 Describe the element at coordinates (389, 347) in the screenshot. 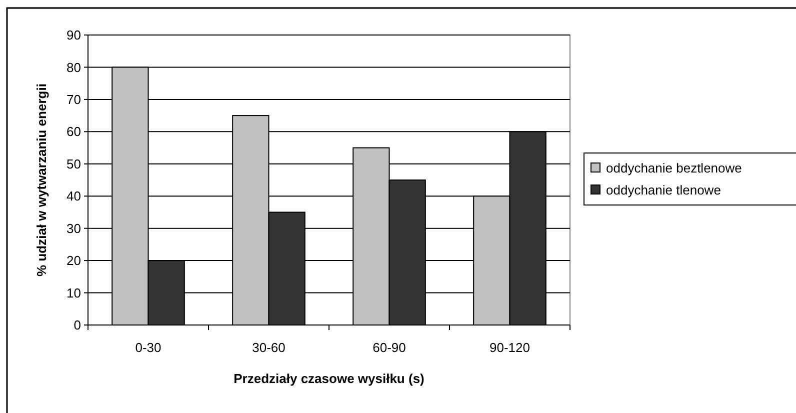

I see `x-tick-label: 60-90` at that location.